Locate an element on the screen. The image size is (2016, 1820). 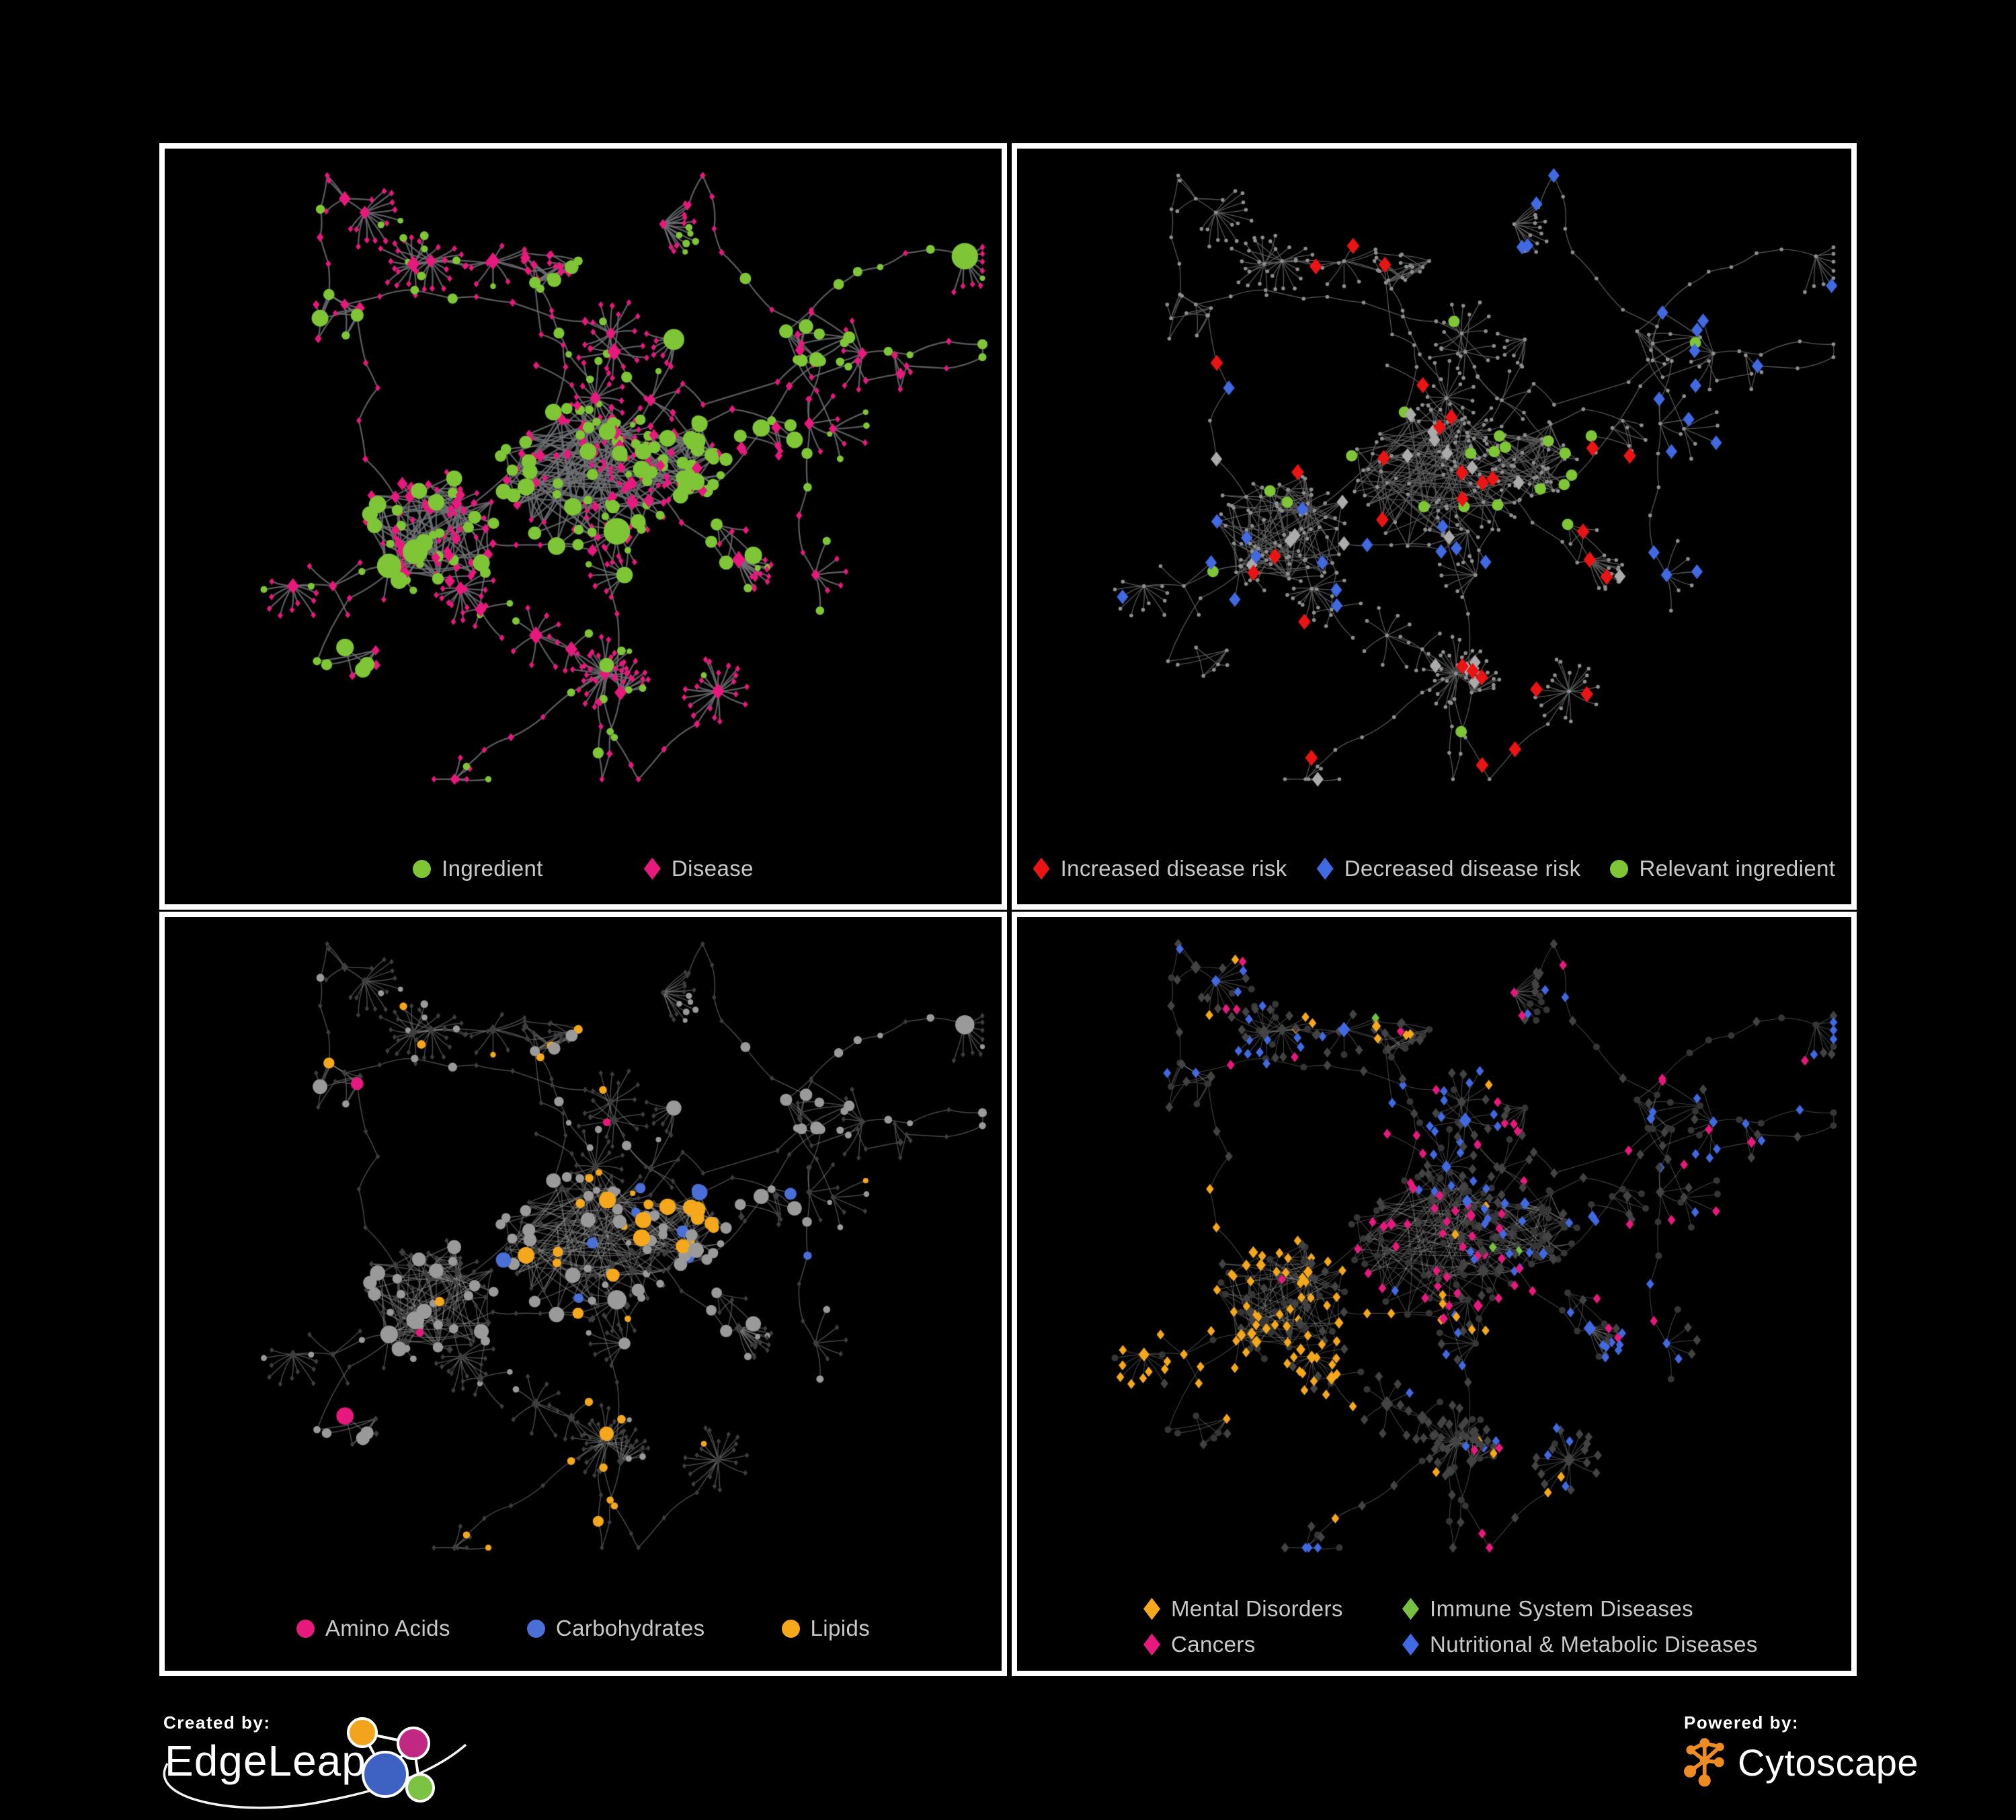
legend-item-nutritional-metabolic-diseases: Nutritional & Metabolic Diseases is located at coordinates (1580, 1644).